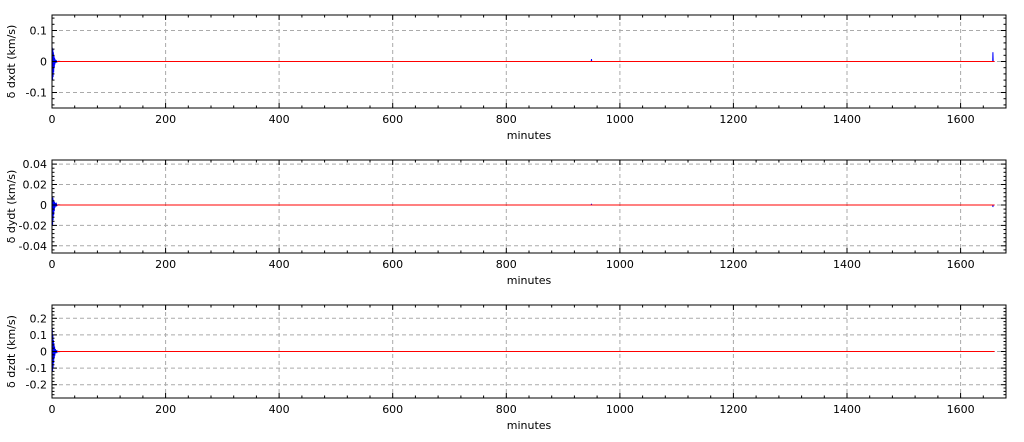 The image size is (1024, 442). What do you see at coordinates (11, 62) in the screenshot?
I see `y-axis-label: δ dxdt (km/s)` at bounding box center [11, 62].